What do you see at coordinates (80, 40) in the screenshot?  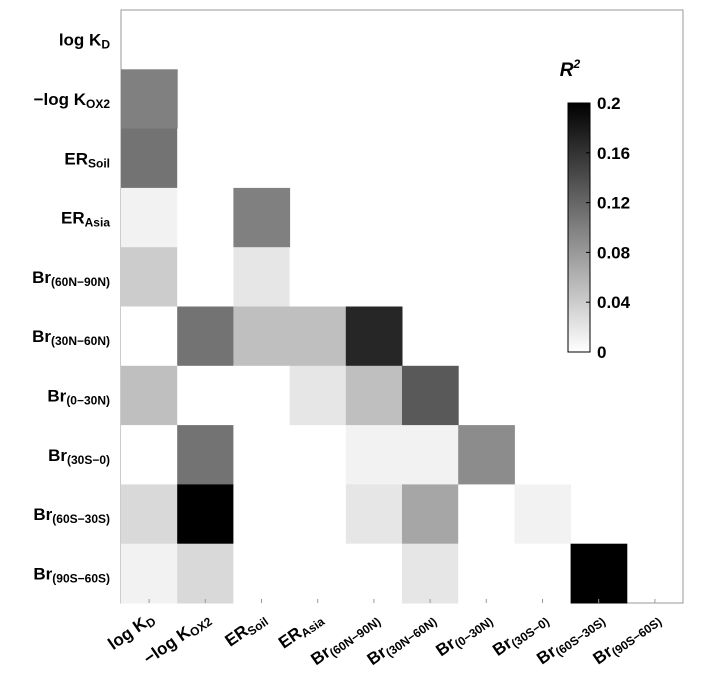 I see `label-main: log K` at bounding box center [80, 40].